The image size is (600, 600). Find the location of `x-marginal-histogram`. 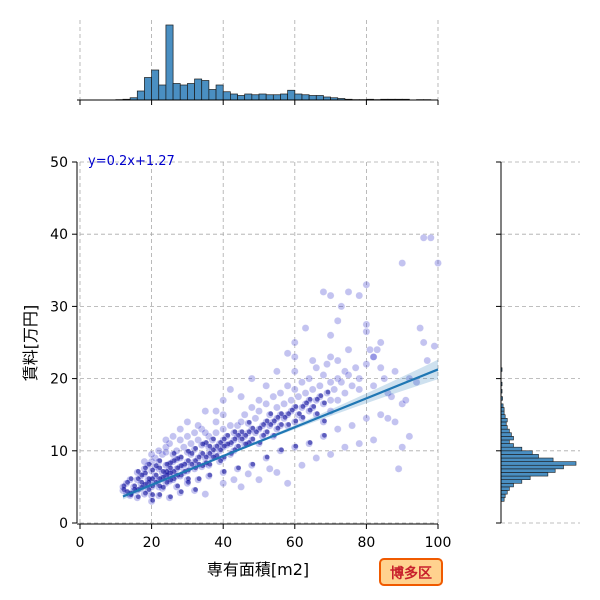

x-marginal-histogram is located at coordinates (258, 64).